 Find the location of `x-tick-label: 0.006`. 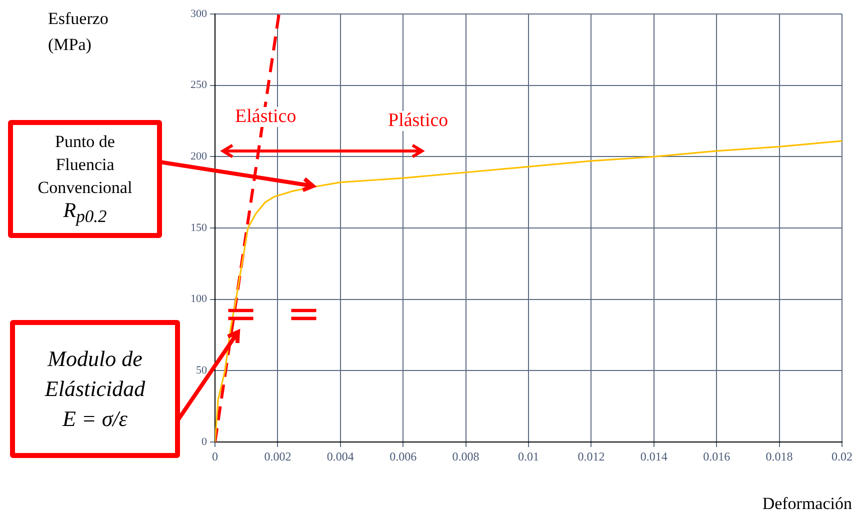

x-tick-label: 0.006 is located at coordinates (403, 456).